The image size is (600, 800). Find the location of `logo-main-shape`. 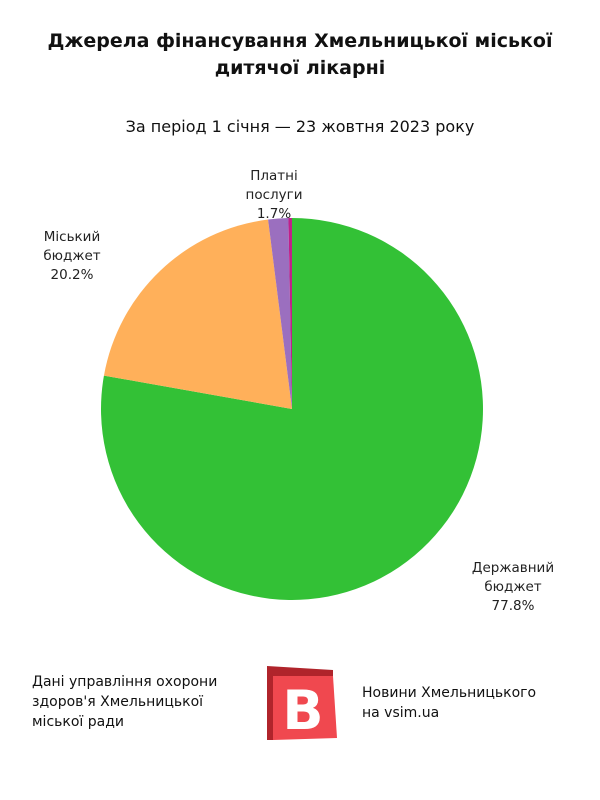

logo-main-shape is located at coordinates (305, 708).